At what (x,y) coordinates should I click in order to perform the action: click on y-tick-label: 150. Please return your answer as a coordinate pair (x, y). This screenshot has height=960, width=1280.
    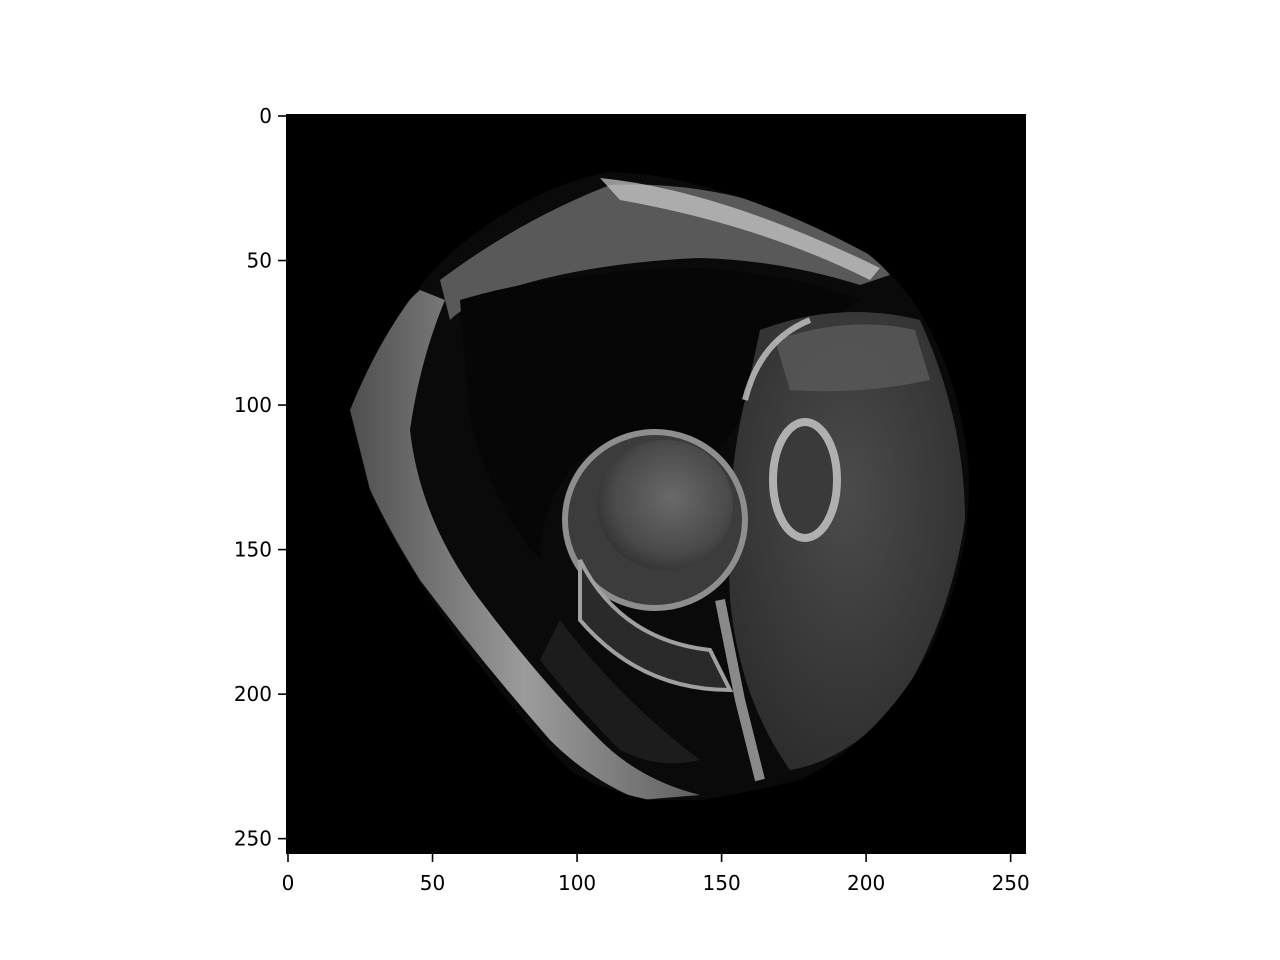
    Looking at the image, I should click on (253, 550).